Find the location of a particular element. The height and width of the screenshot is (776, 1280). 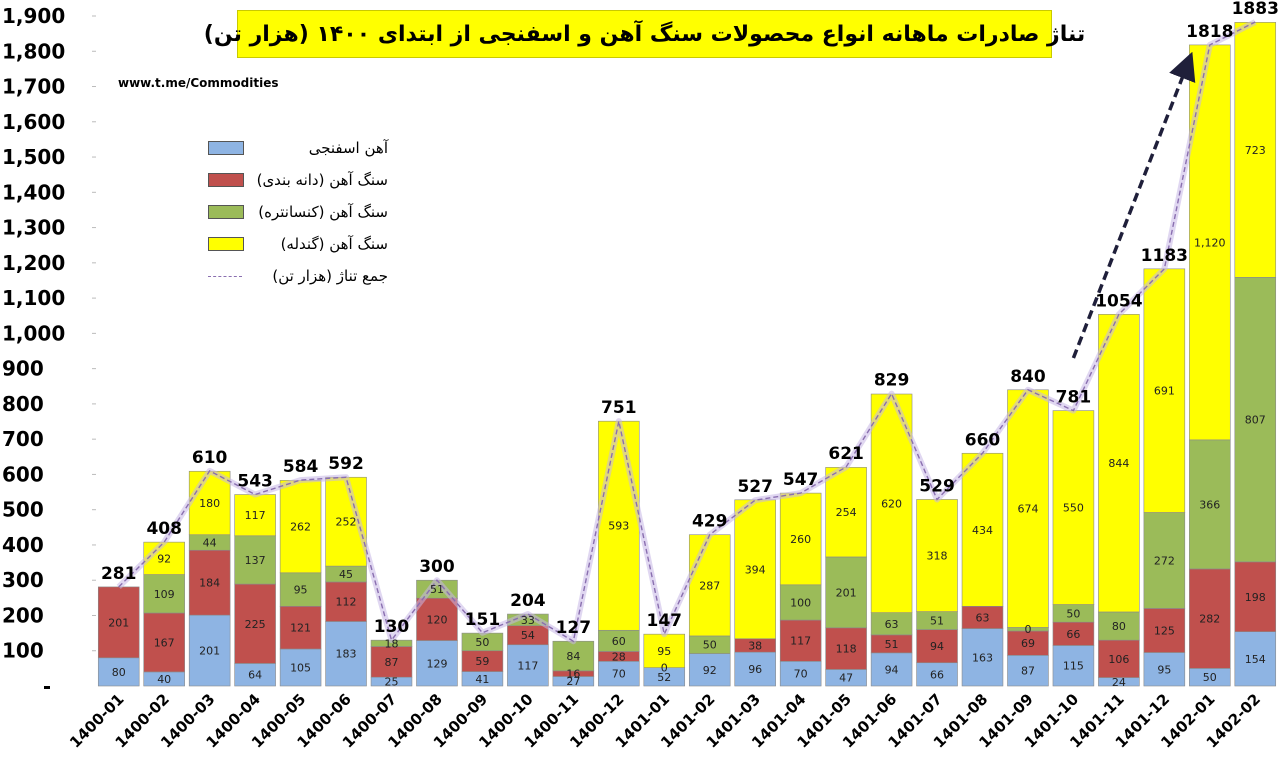

legend-label: سنگ آهن (کنسانتره) is located at coordinates (323, 212).